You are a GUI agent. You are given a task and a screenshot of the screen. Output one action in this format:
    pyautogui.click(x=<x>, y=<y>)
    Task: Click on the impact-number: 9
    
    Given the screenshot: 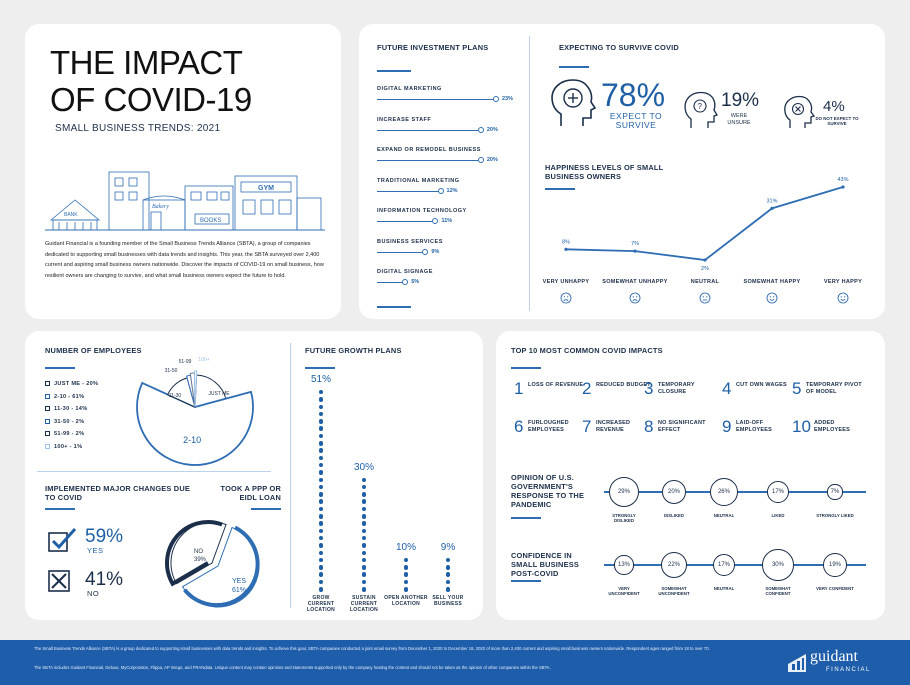 What is the action you would take?
    pyautogui.click(x=727, y=426)
    